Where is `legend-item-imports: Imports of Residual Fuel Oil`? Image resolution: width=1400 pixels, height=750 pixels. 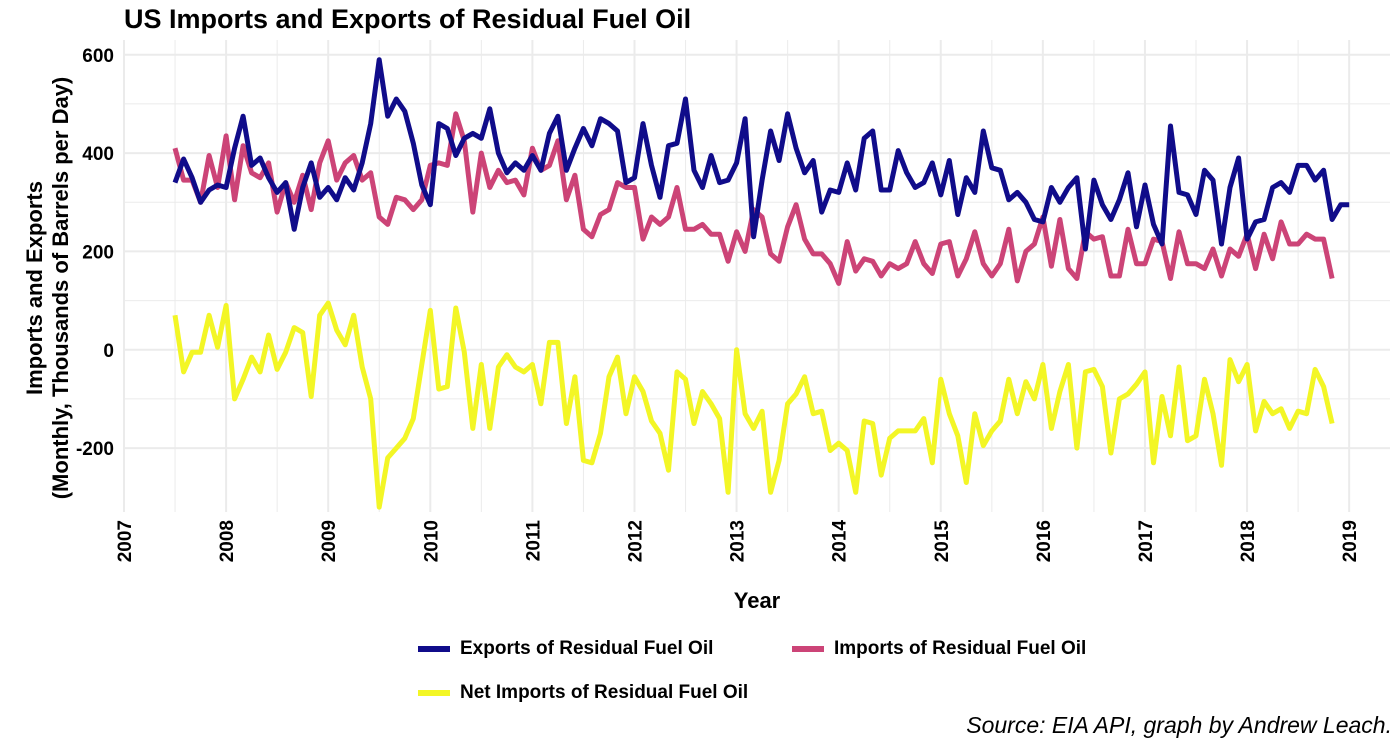
legend-item-imports: Imports of Residual Fuel Oil is located at coordinates (939, 649).